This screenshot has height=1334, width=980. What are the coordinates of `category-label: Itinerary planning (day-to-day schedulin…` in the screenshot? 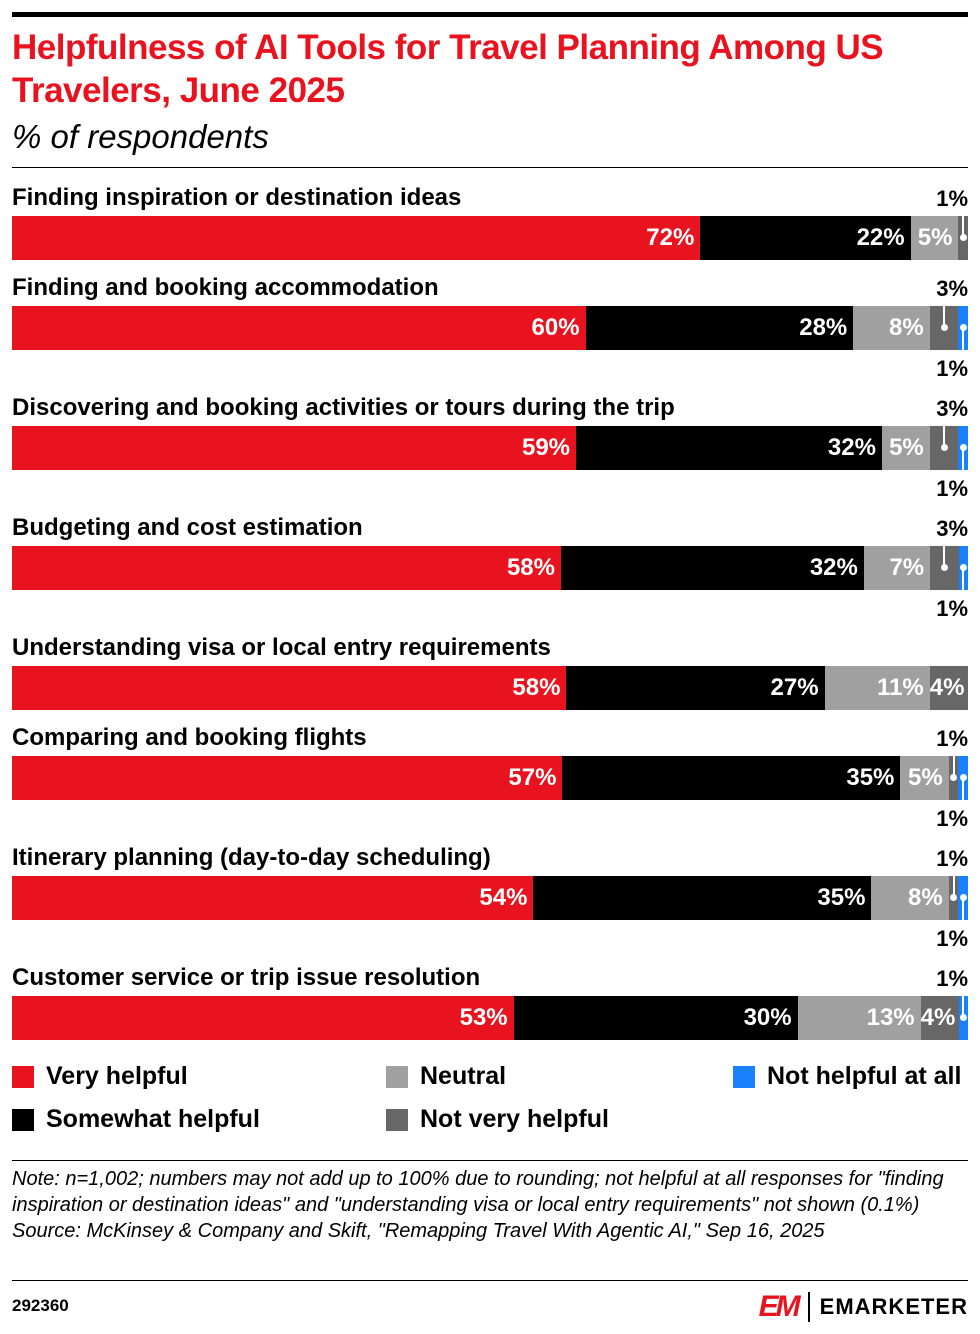 It's located at (251, 857).